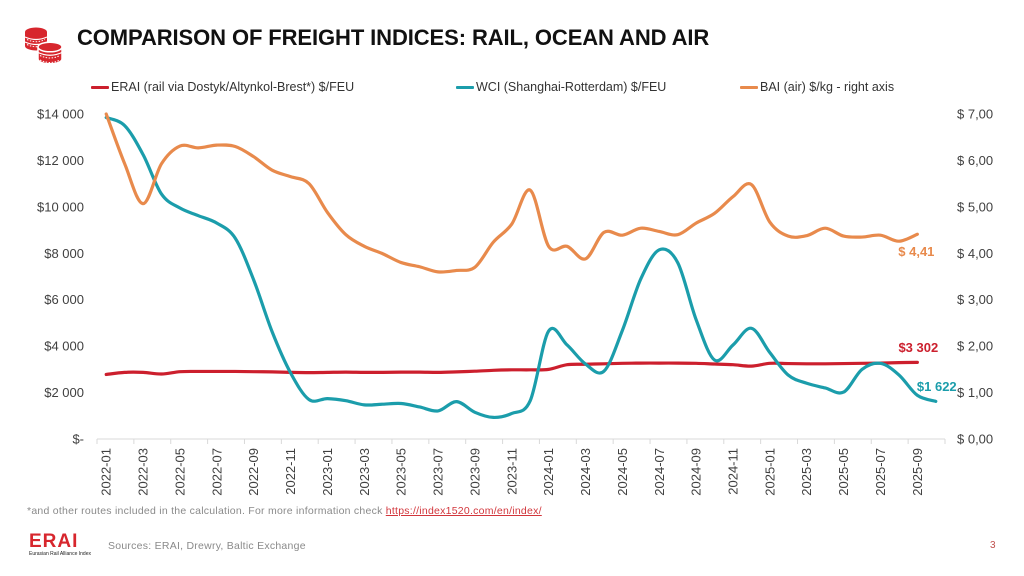 The width and height of the screenshot is (1024, 576). I want to click on legend-swatch-erai, so click(100, 87).